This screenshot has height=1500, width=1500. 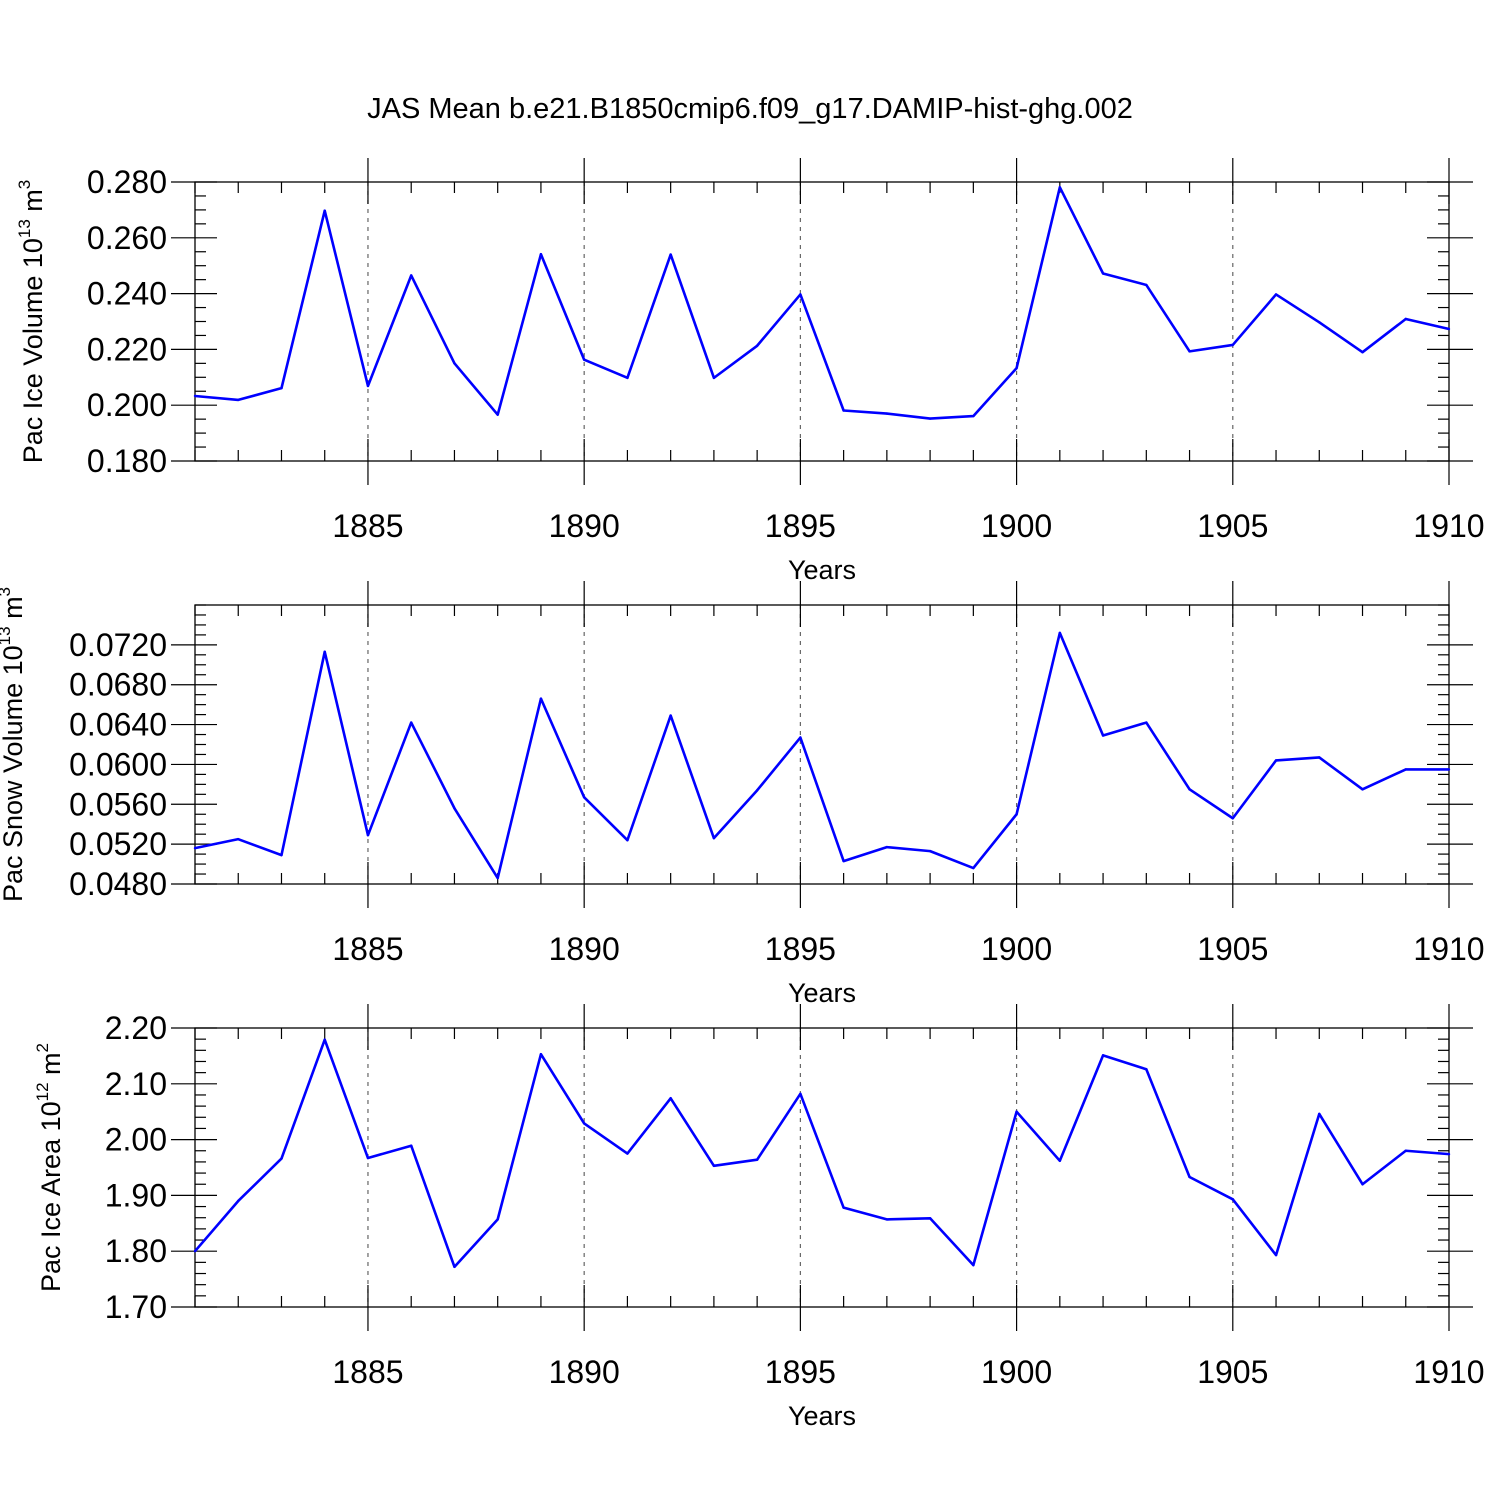 What do you see at coordinates (584, 1372) in the screenshot?
I see `ice-area-xtick-label: 1890` at bounding box center [584, 1372].